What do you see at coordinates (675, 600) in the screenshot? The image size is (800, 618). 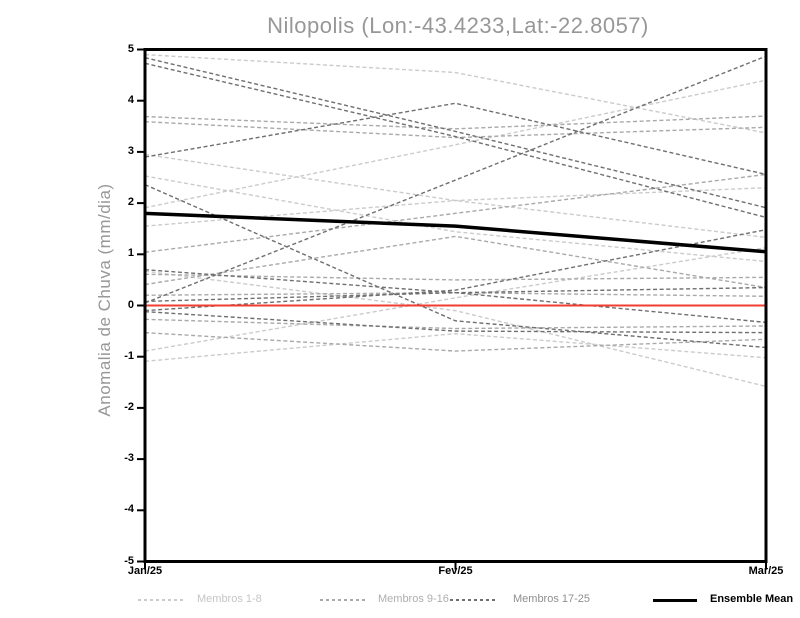 I see `legend-swatch-ensemble-mean` at bounding box center [675, 600].